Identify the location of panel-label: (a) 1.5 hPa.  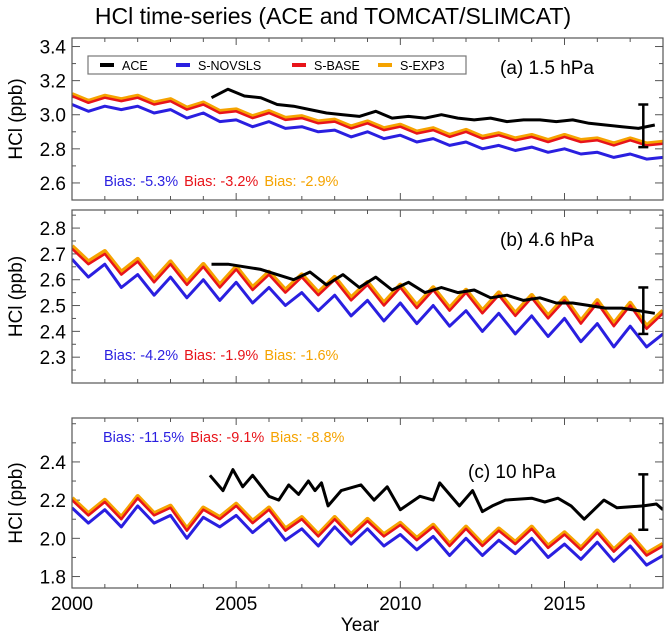
(547, 68).